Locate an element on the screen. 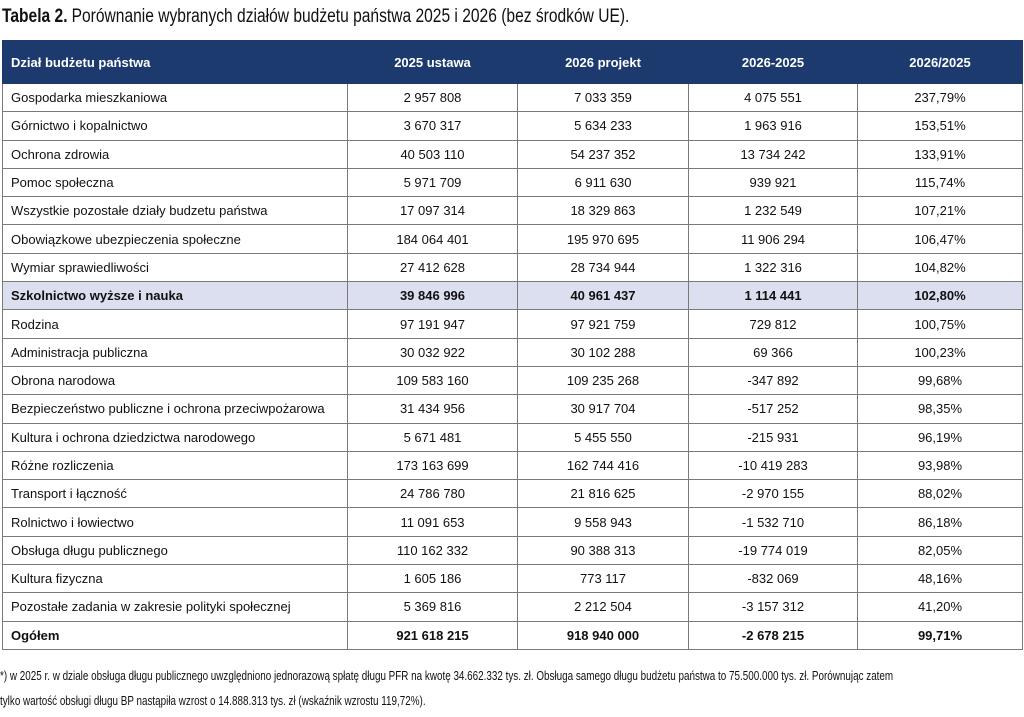 This screenshot has height=717, width=1024. value-cell: 7 033 359 is located at coordinates (603, 97).